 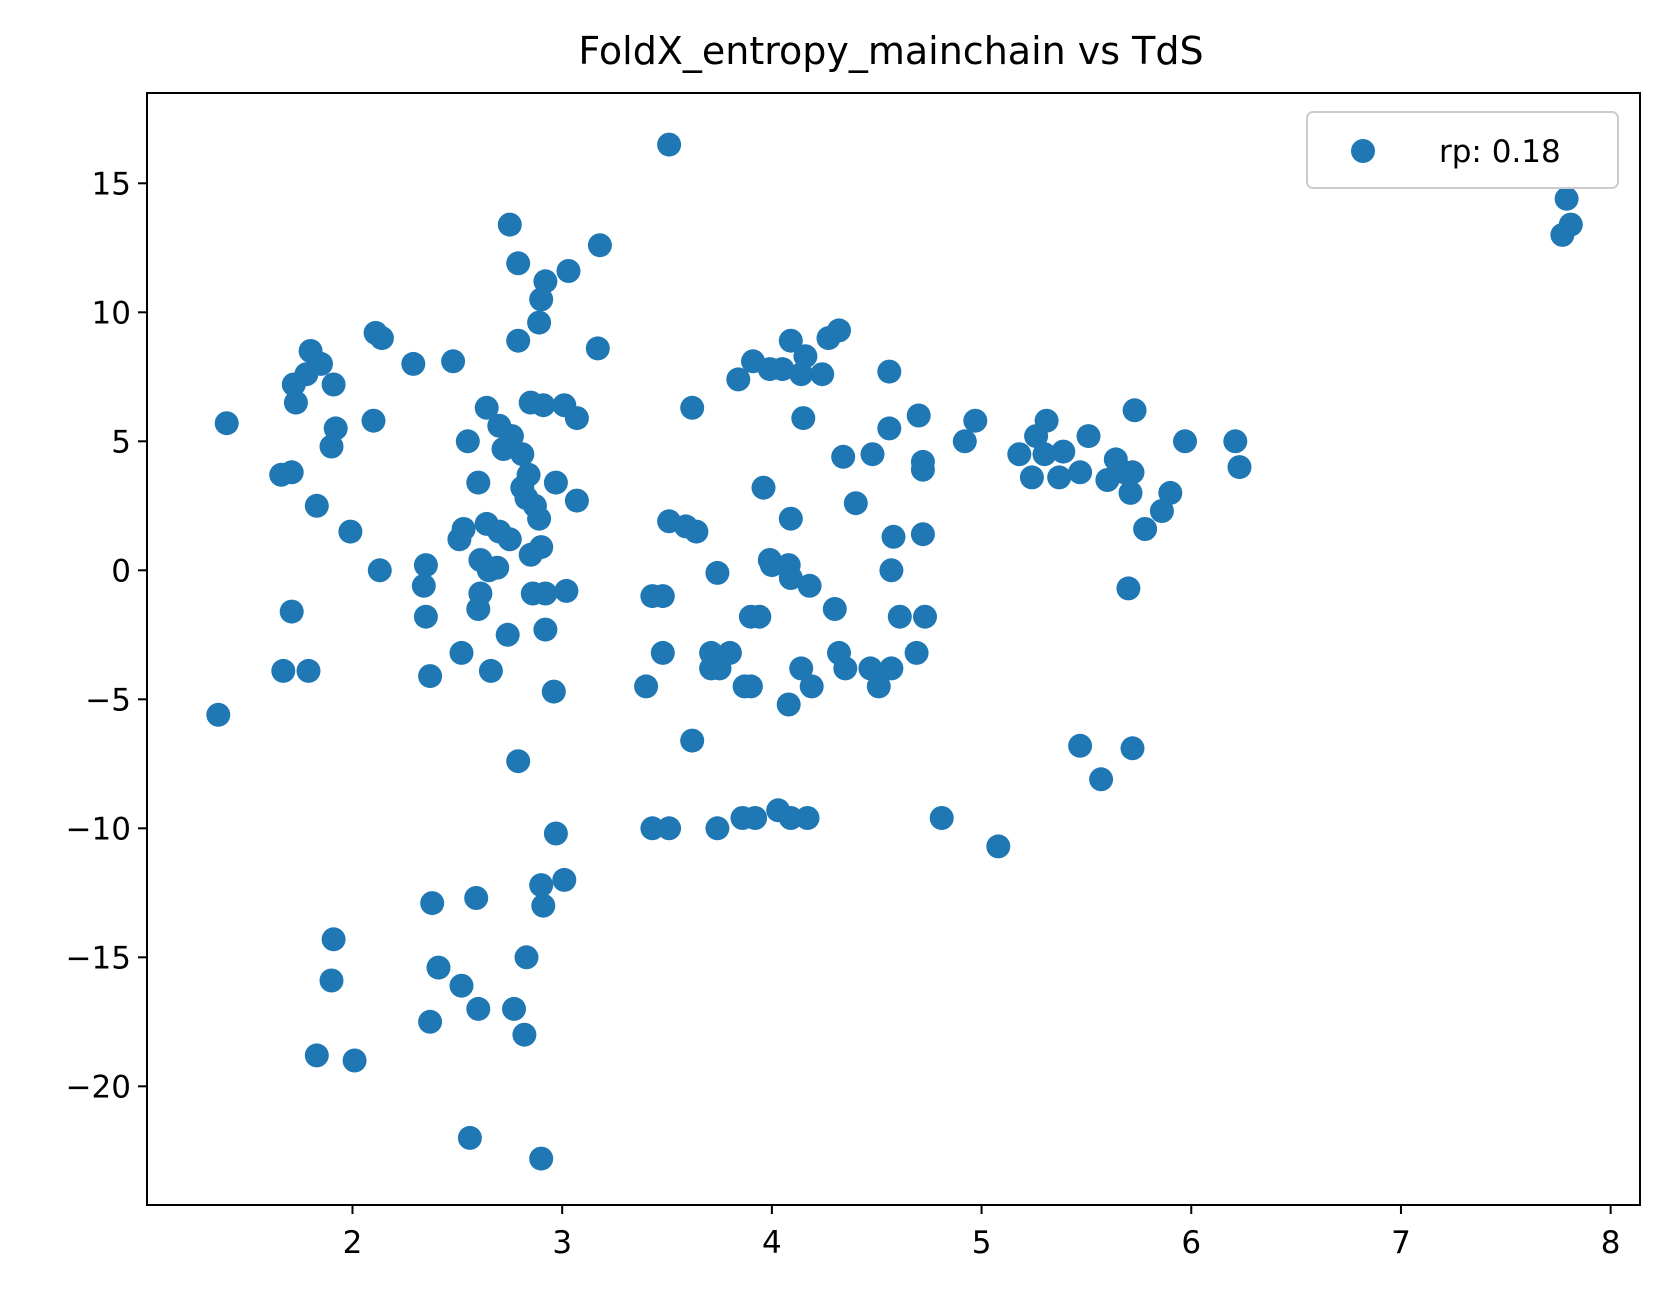 What do you see at coordinates (982, 1243) in the screenshot?
I see `x-tick-label: 5` at bounding box center [982, 1243].